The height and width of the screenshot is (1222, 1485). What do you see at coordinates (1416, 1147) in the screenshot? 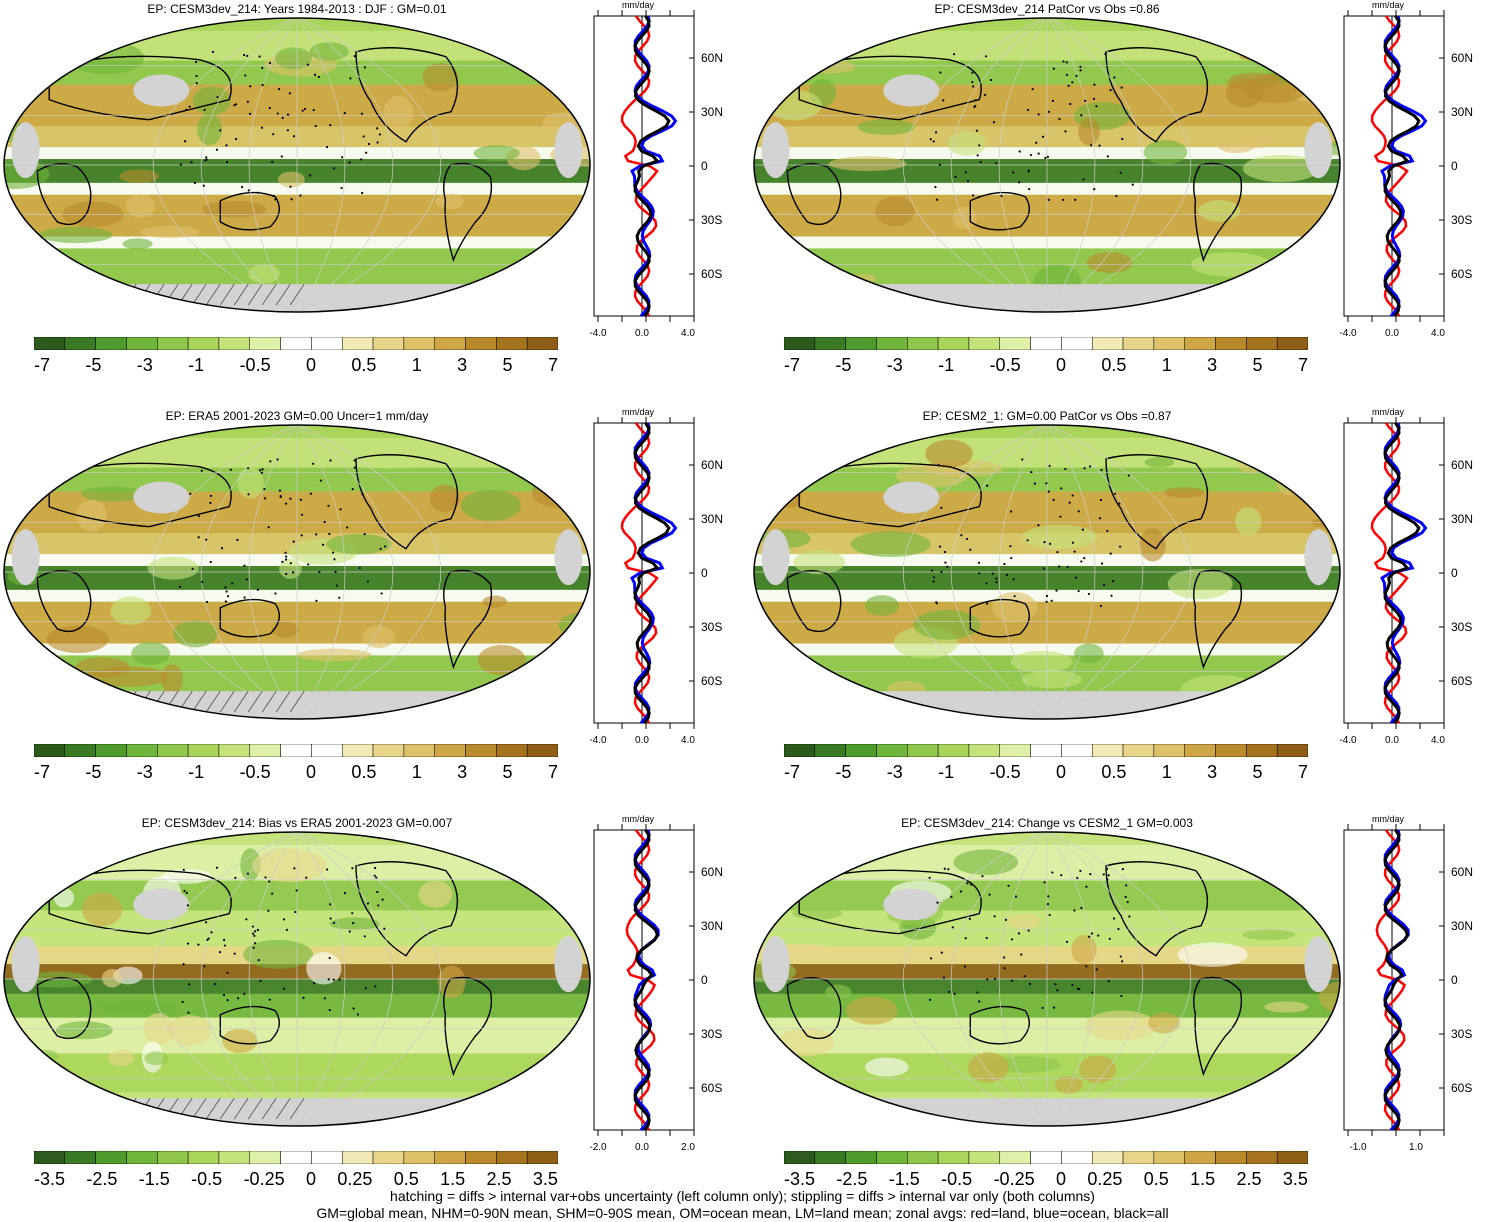
I see `zonal-xtick-label: 1.0` at bounding box center [1416, 1147].